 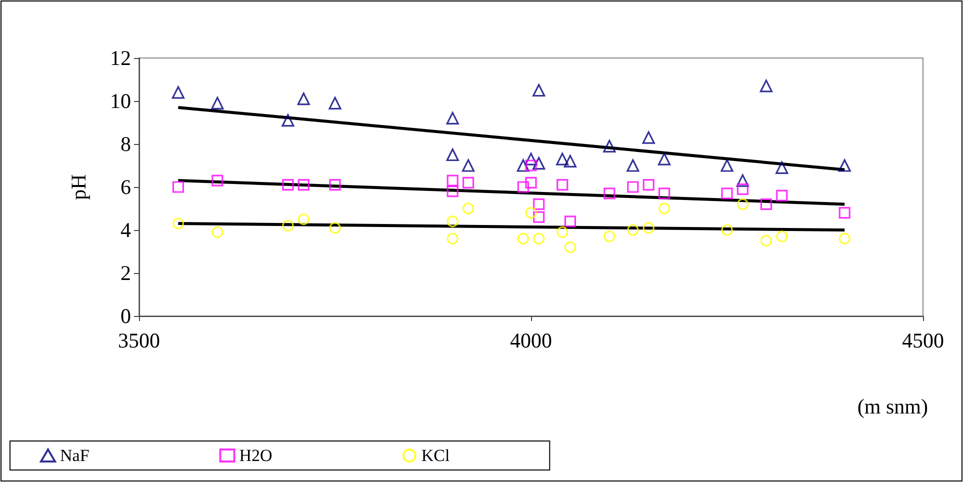 What do you see at coordinates (125, 144) in the screenshot?
I see `y-tick-label: 8` at bounding box center [125, 144].